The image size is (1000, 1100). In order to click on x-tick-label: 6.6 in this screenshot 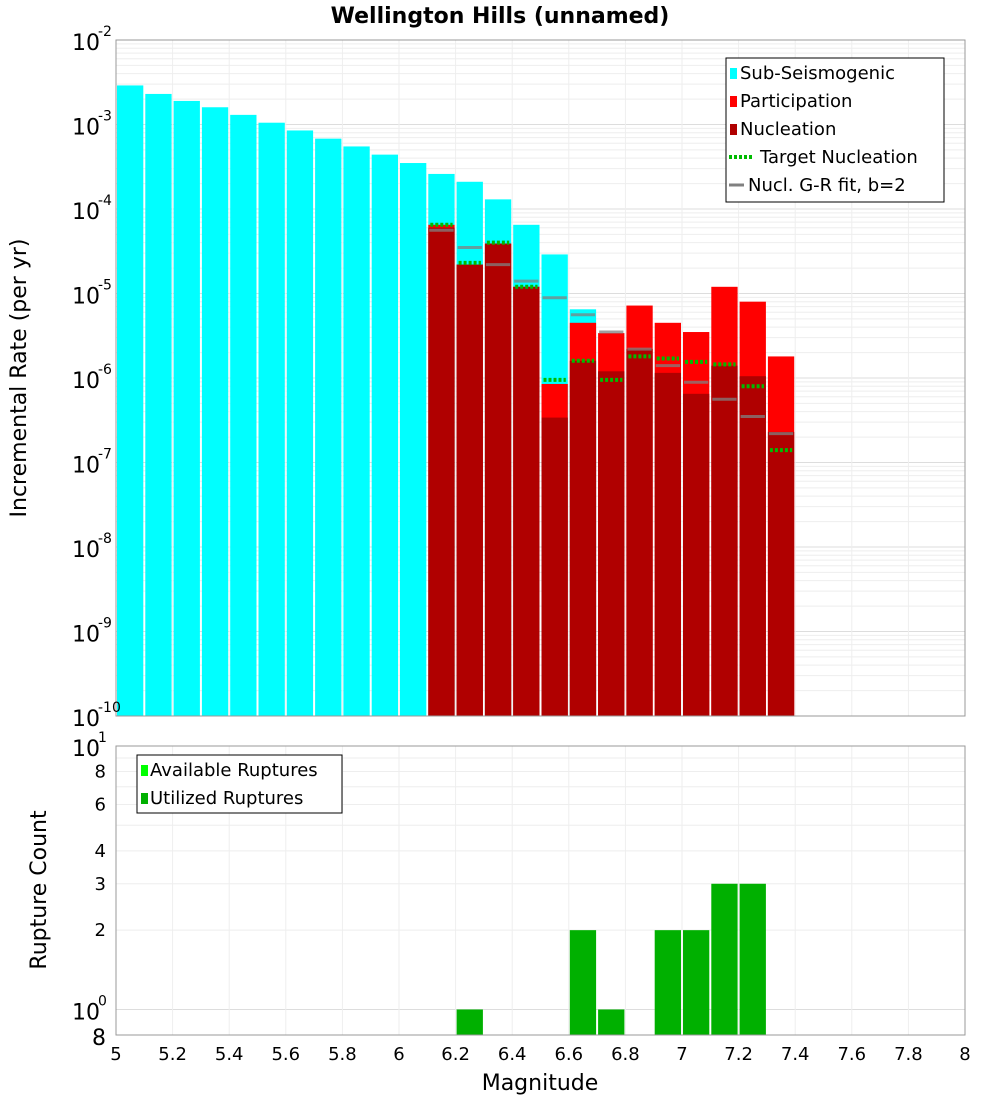, I will do `click(568, 1054)`.